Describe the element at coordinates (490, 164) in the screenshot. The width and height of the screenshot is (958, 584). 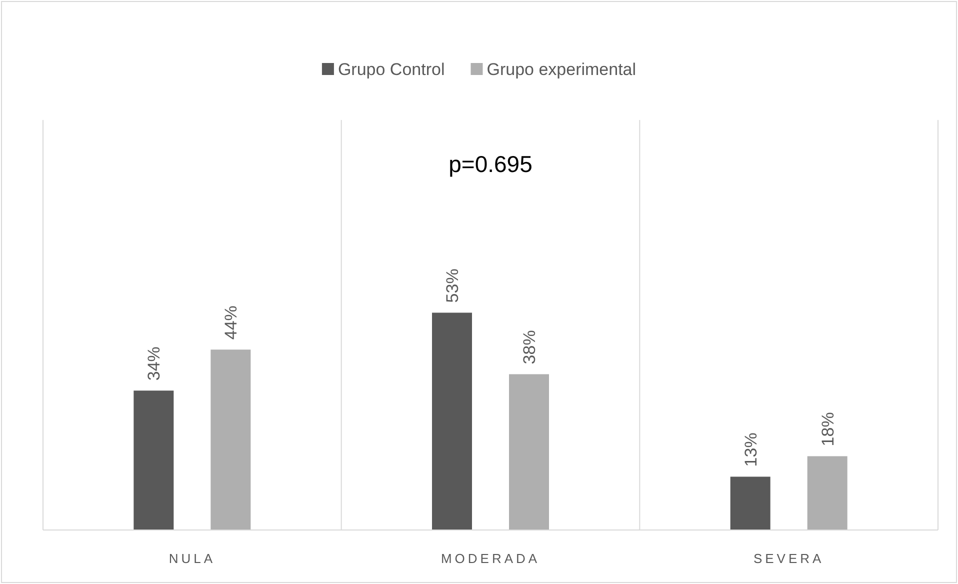
I see `annotation: p=0.695` at that location.